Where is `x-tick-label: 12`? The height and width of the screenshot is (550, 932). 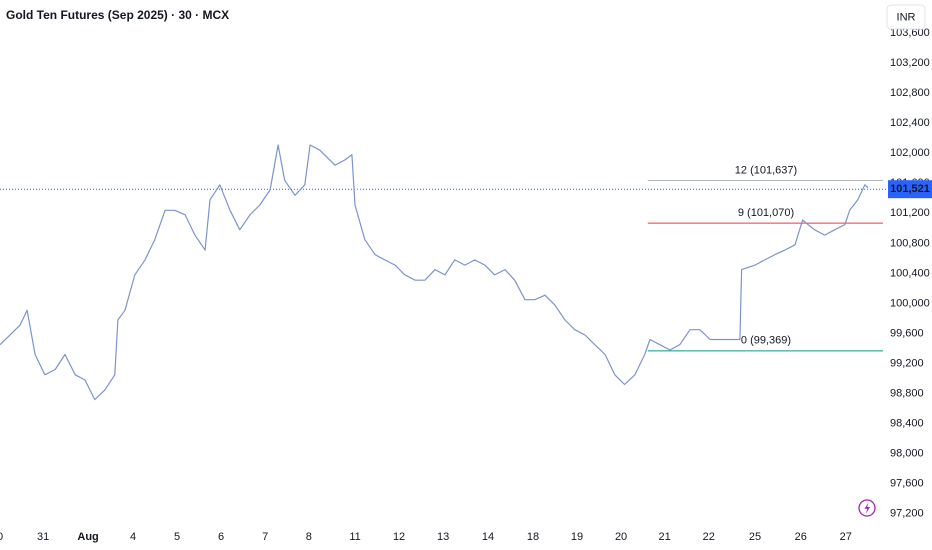 x-tick-label: 12 is located at coordinates (399, 537).